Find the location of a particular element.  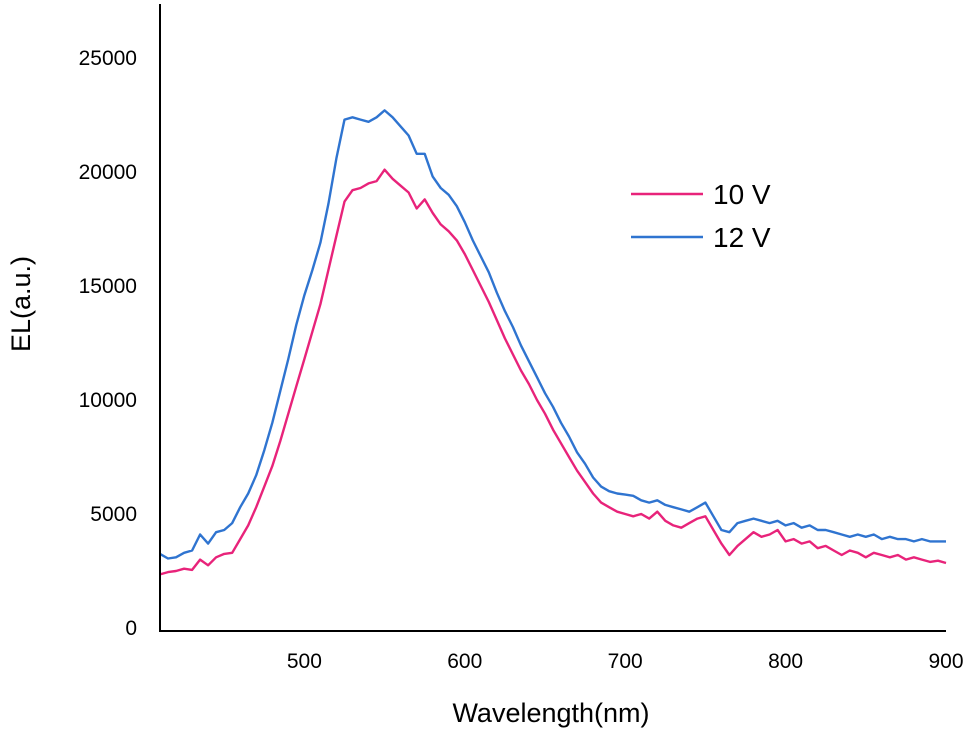

y-tick-labels: 0 5000 10000 15000 20000 25000 is located at coordinates (108, 343).